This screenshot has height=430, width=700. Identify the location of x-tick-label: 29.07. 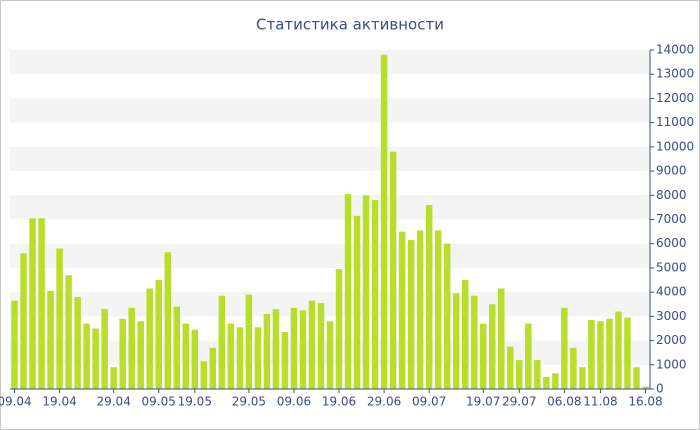
(519, 402).